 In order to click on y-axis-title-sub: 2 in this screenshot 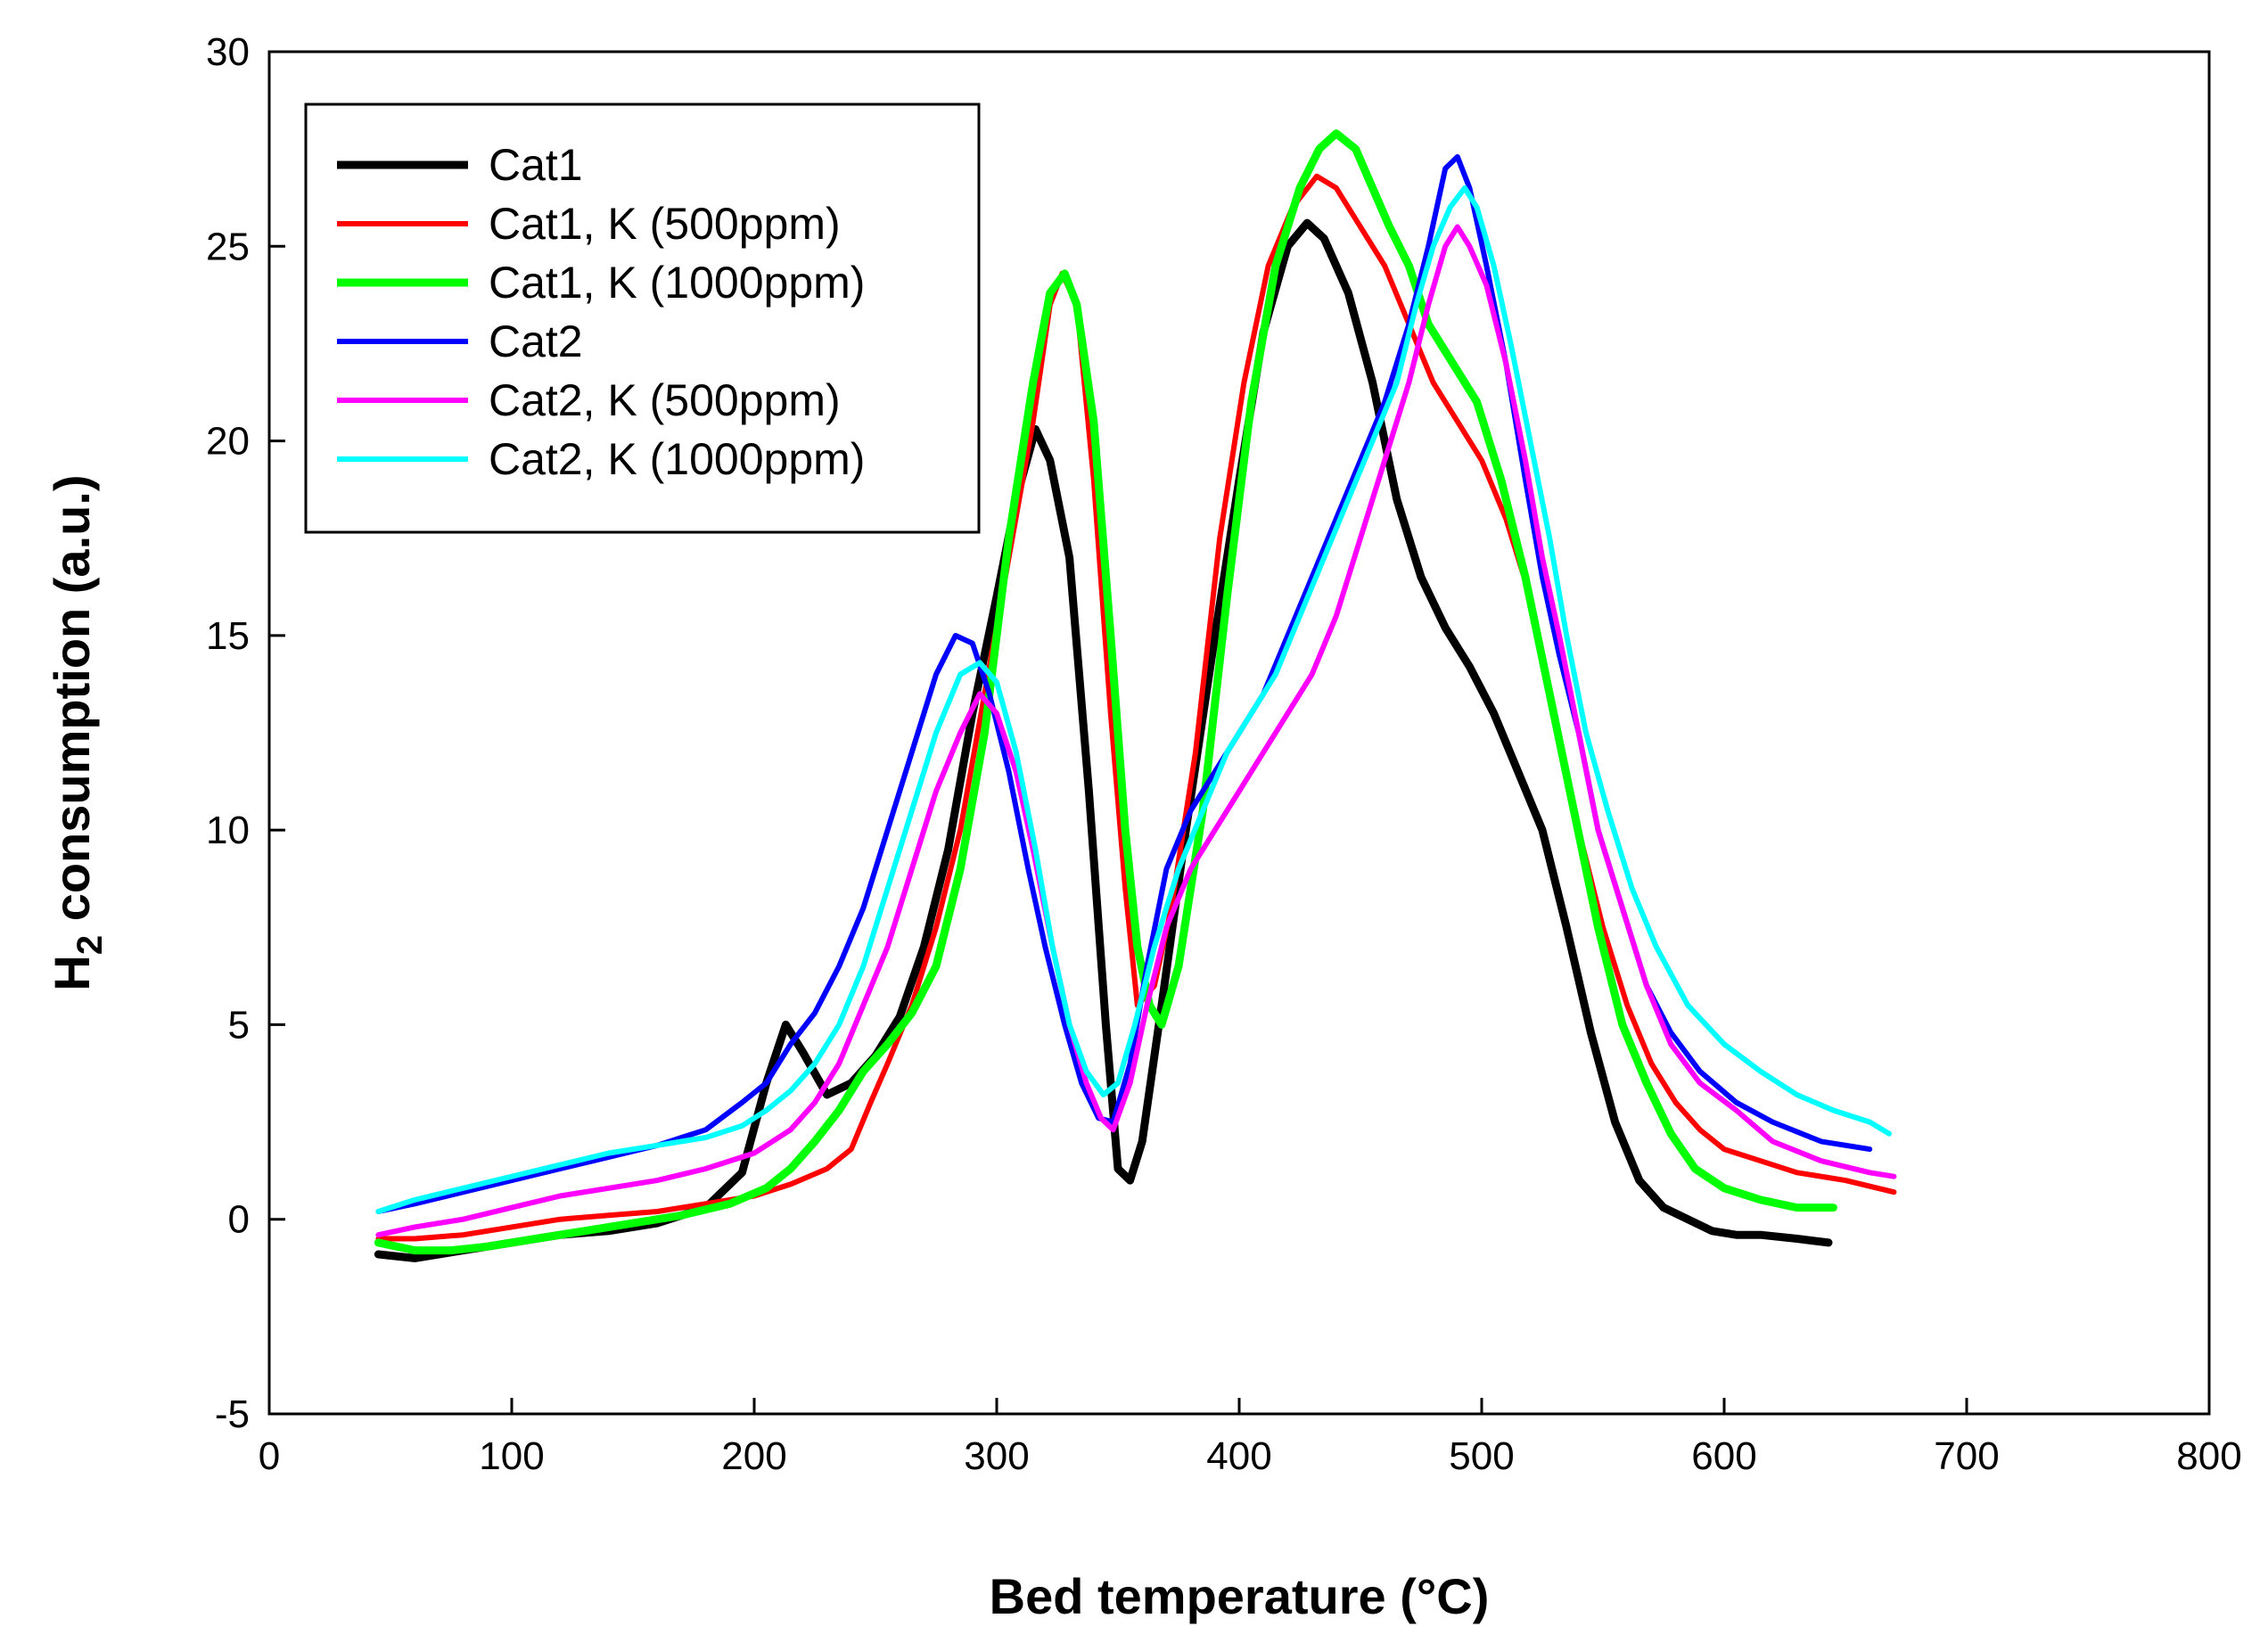, I will do `click(90, 945)`.